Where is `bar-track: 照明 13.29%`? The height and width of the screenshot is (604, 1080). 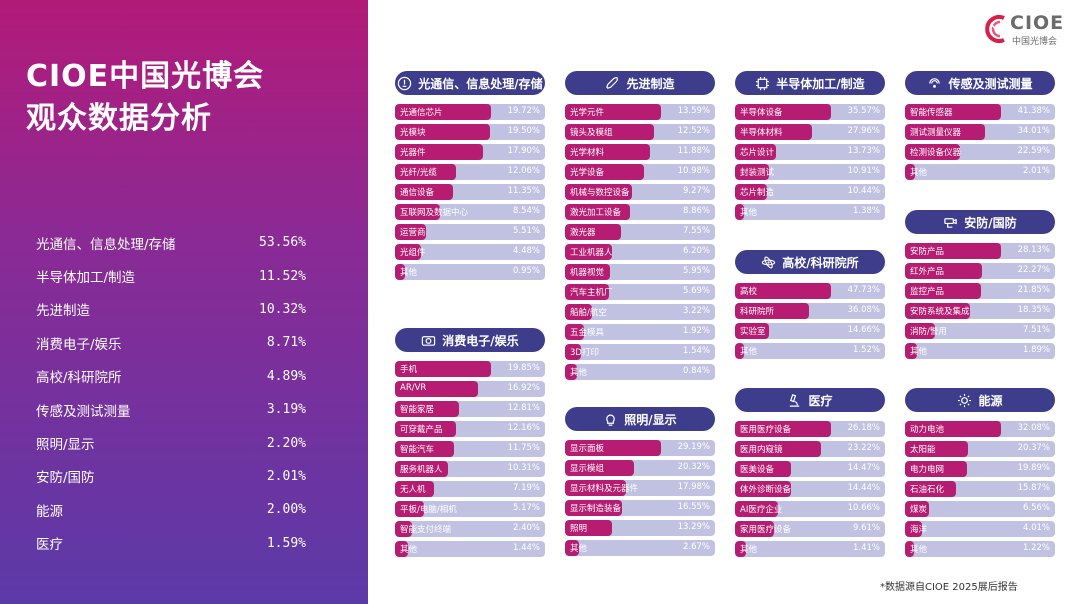 bar-track: 照明 13.29% is located at coordinates (640, 528).